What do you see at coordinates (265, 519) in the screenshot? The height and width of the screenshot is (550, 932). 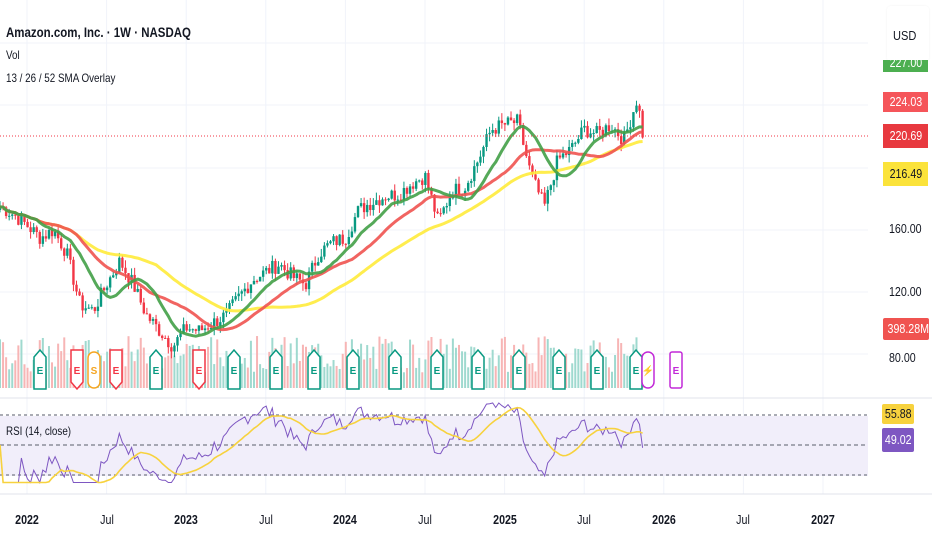 I see `time-tick: Jul` at bounding box center [265, 519].